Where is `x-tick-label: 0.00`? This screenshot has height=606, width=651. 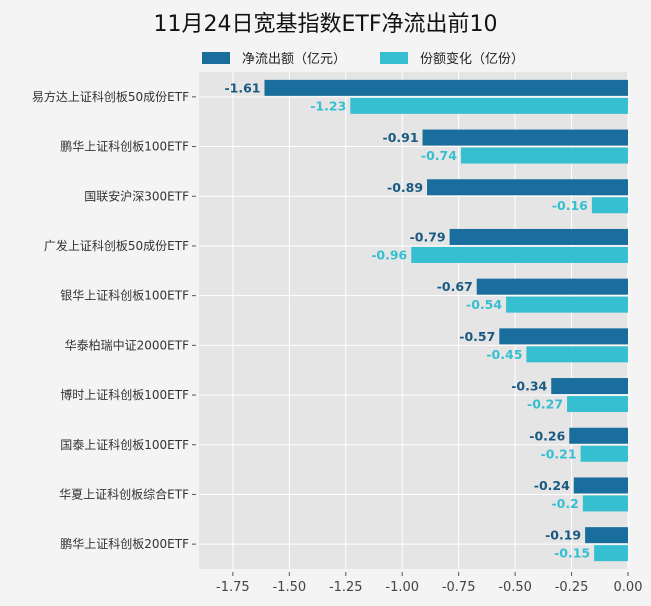 x-tick-label: 0.00 is located at coordinates (628, 587).